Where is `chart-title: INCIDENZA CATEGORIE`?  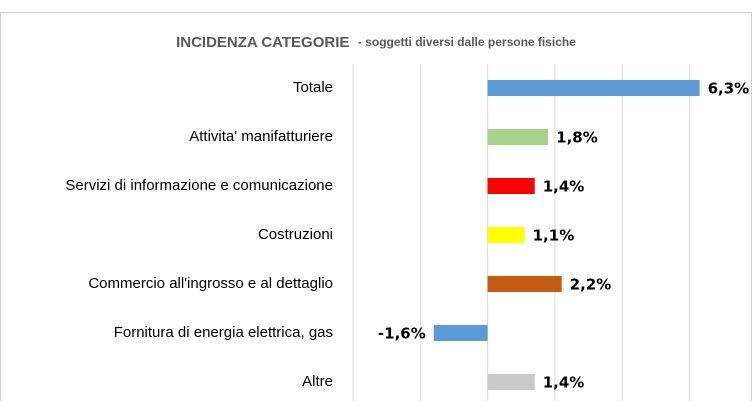 chart-title: INCIDENZA CATEGORIE is located at coordinates (262, 42).